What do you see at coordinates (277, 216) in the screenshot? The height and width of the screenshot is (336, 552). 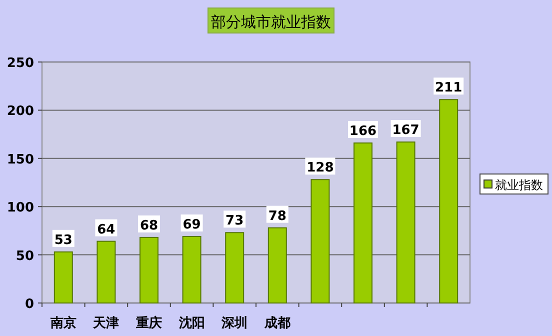 I see `data-label: 78` at bounding box center [277, 216].